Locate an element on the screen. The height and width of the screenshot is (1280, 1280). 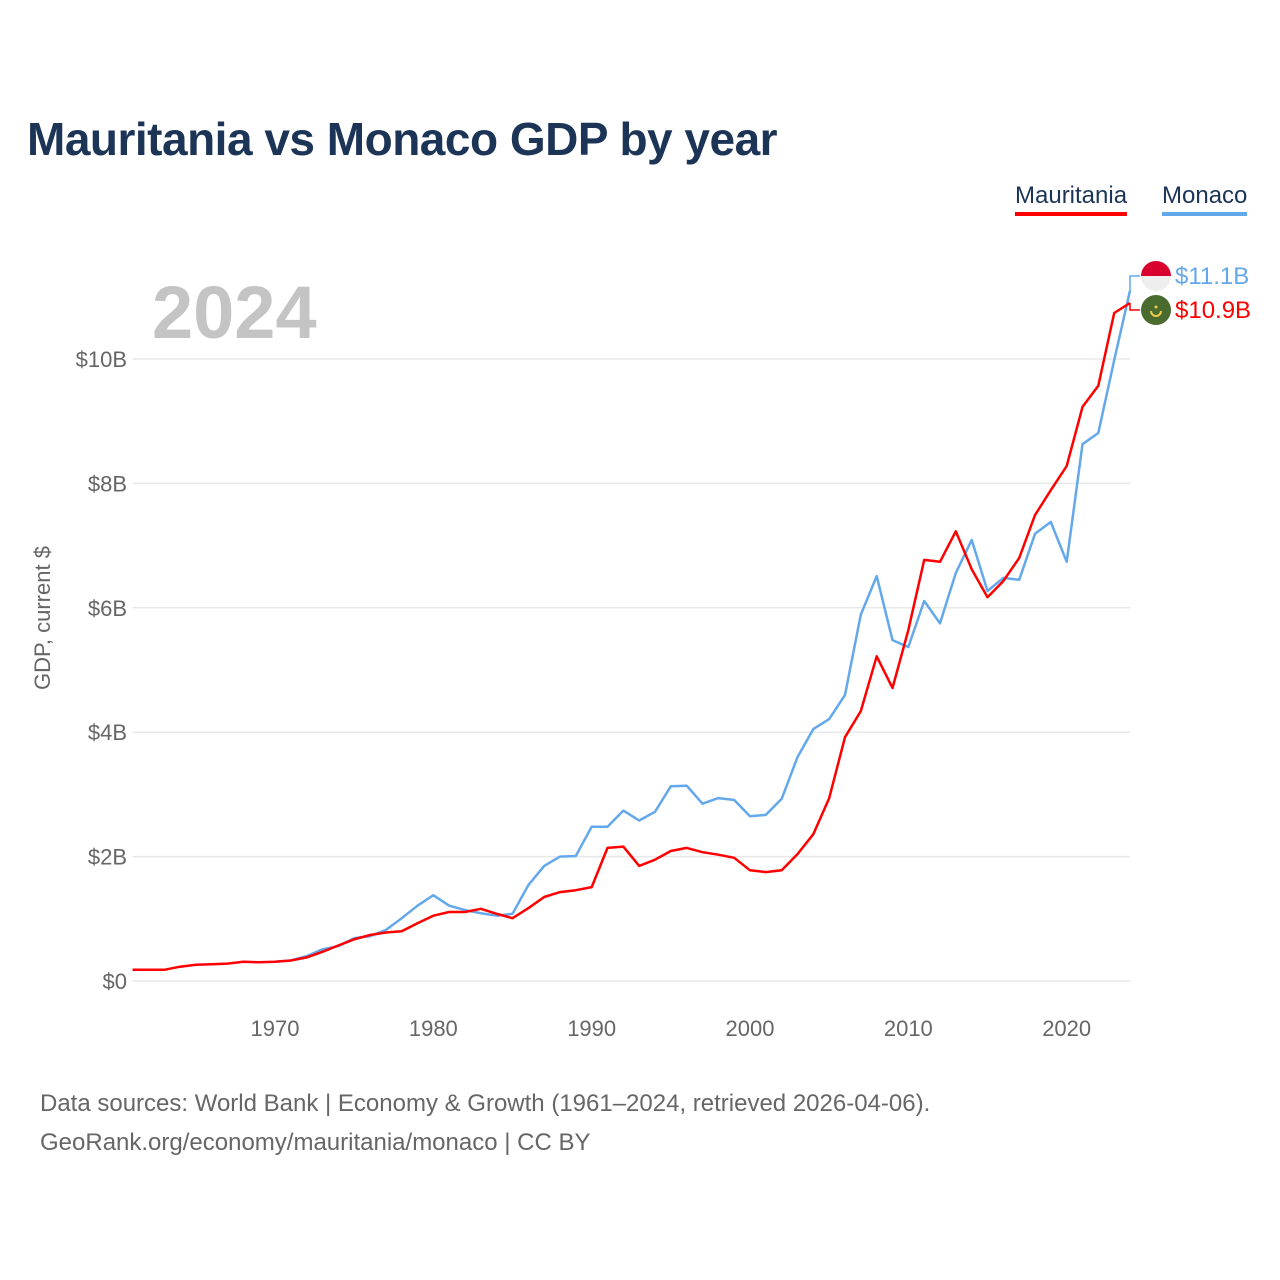
current-year-label: 2024 is located at coordinates (234, 312).